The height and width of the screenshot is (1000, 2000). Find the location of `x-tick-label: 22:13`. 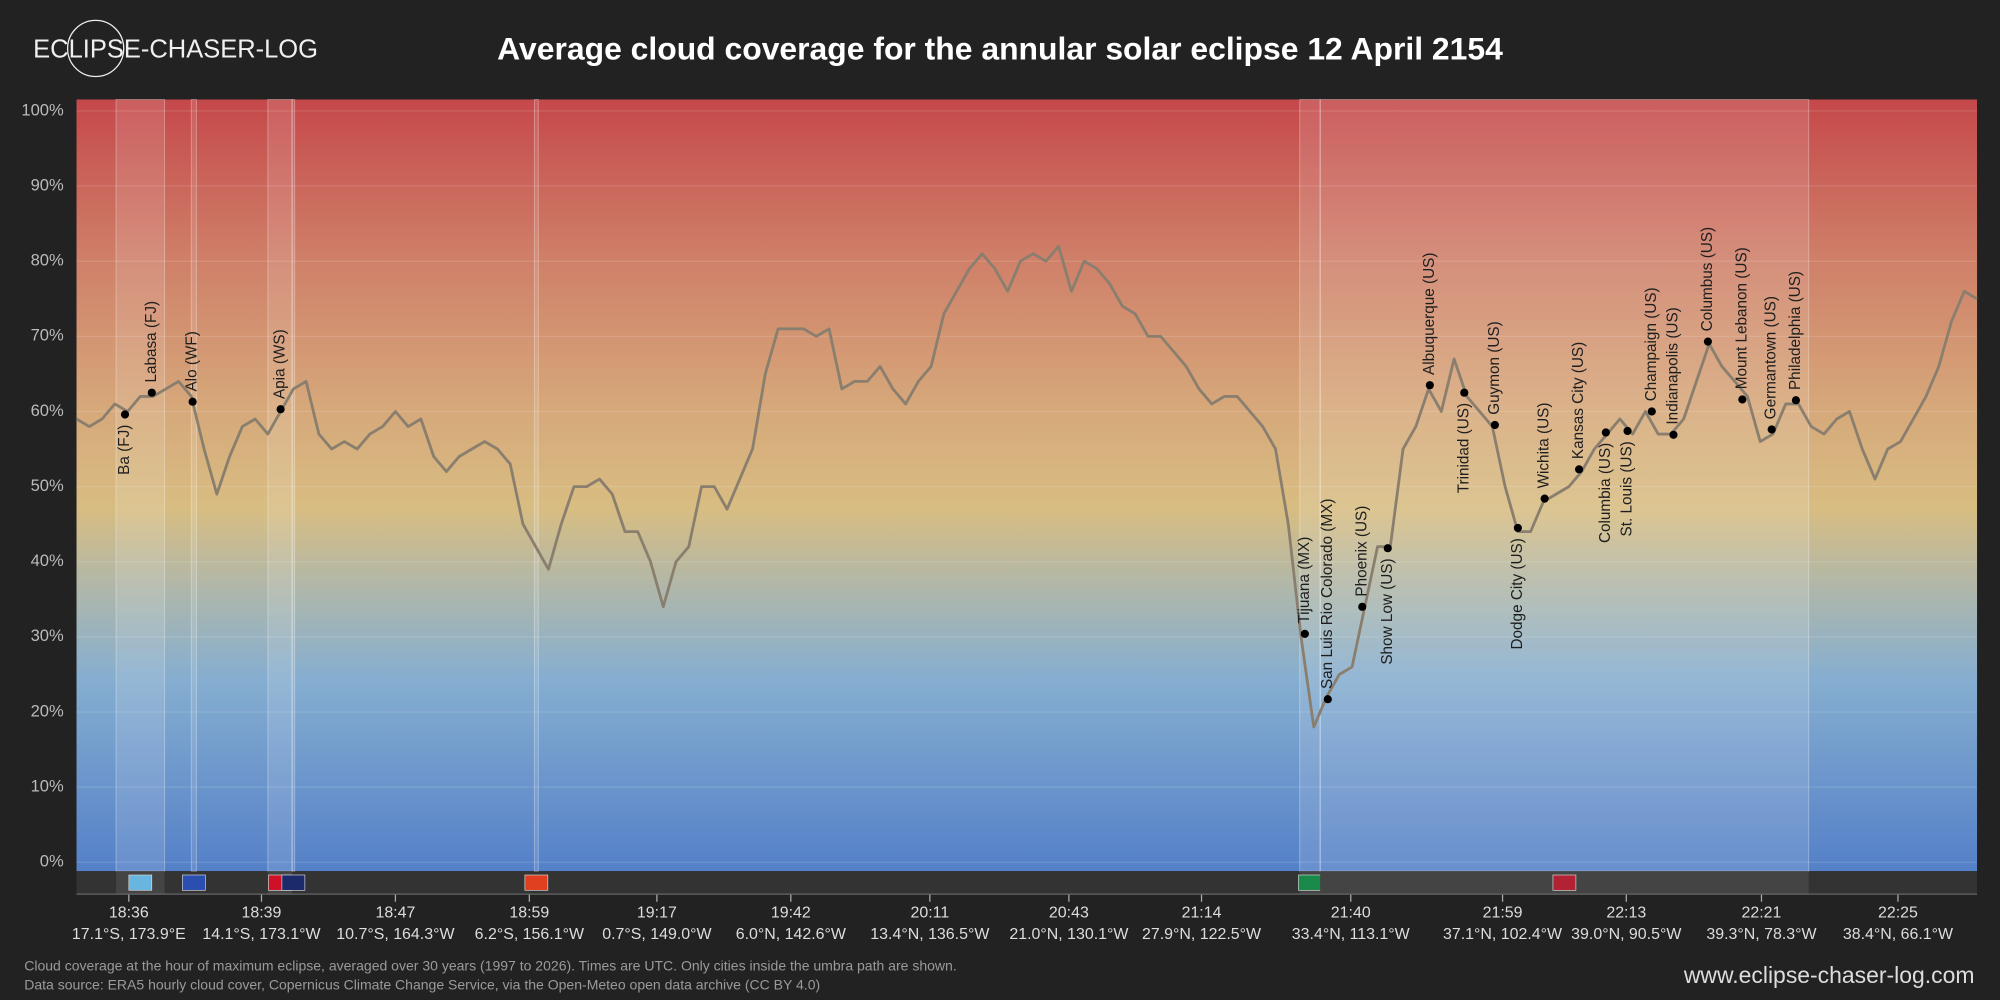

x-tick-label: 22:13 is located at coordinates (1626, 912).